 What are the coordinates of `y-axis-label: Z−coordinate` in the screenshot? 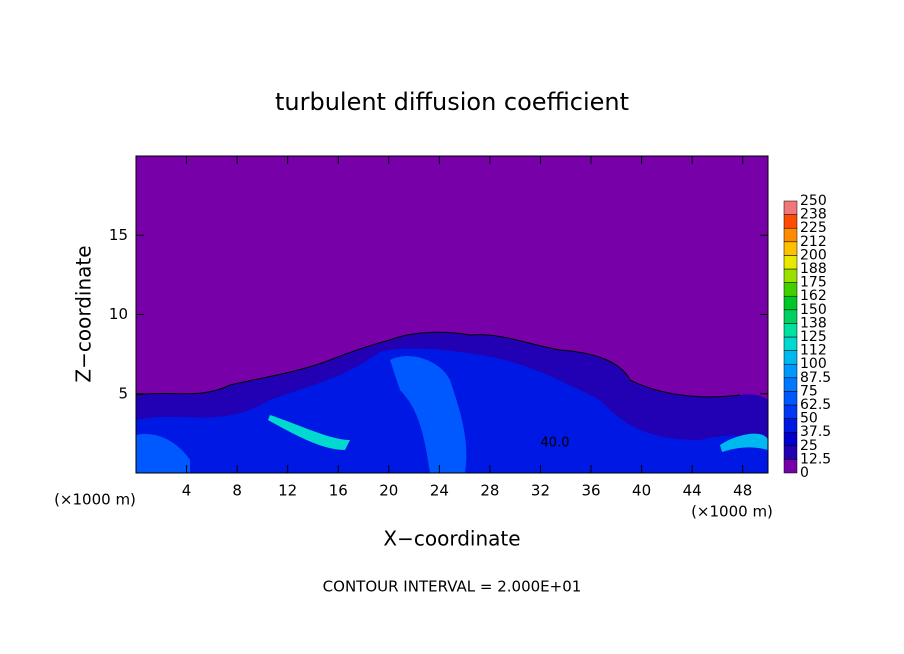 It's located at (84, 313).